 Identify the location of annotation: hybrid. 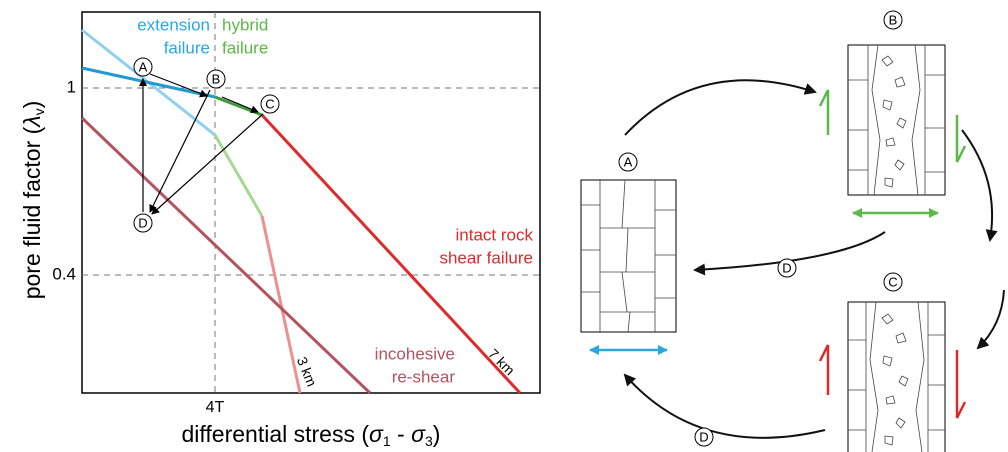
(245, 24).